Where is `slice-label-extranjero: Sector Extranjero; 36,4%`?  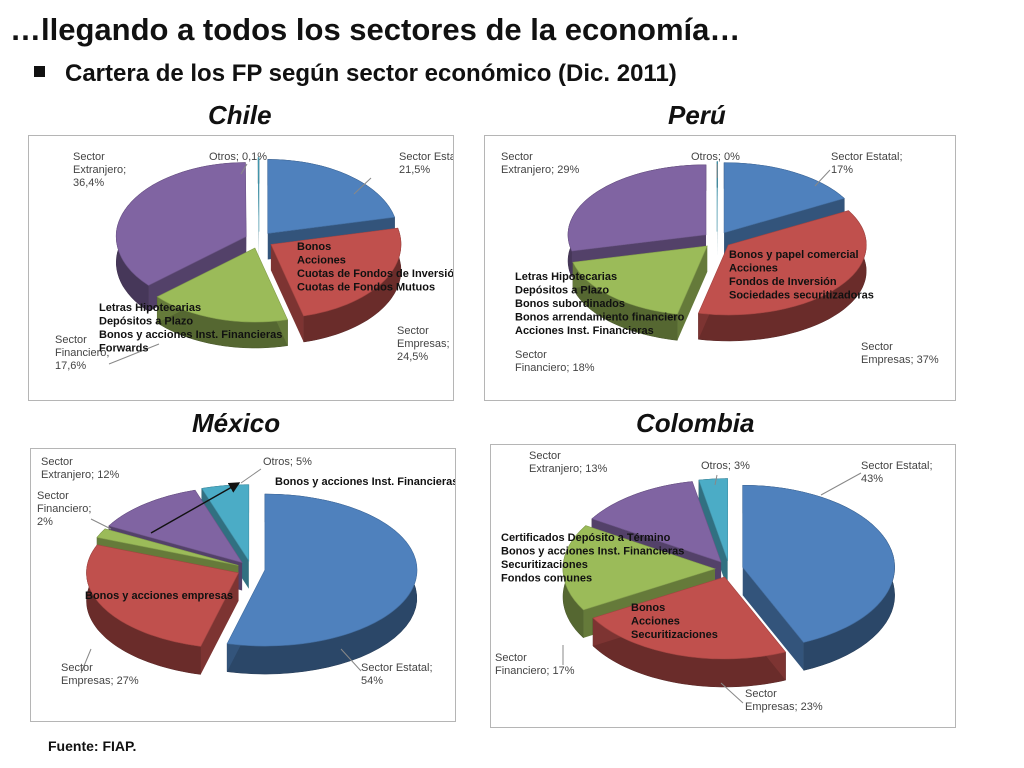 slice-label-extranjero: Sector Extranjero; 36,4% is located at coordinates (99, 170).